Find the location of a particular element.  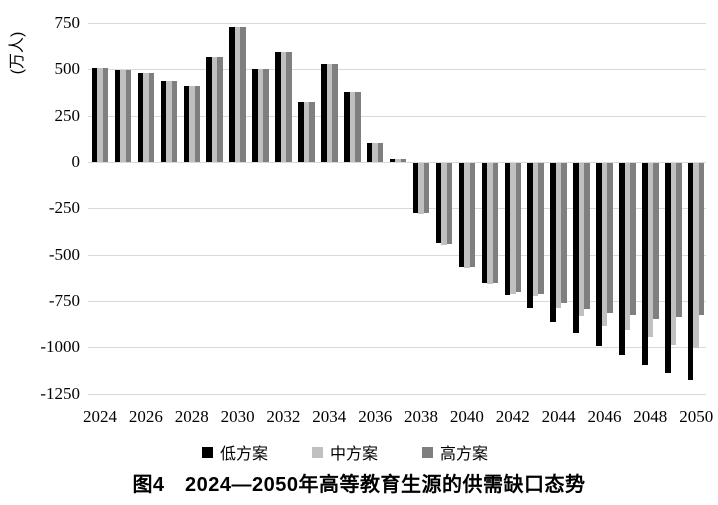

y-tick-label--750: -750 is located at coordinates (64, 300).